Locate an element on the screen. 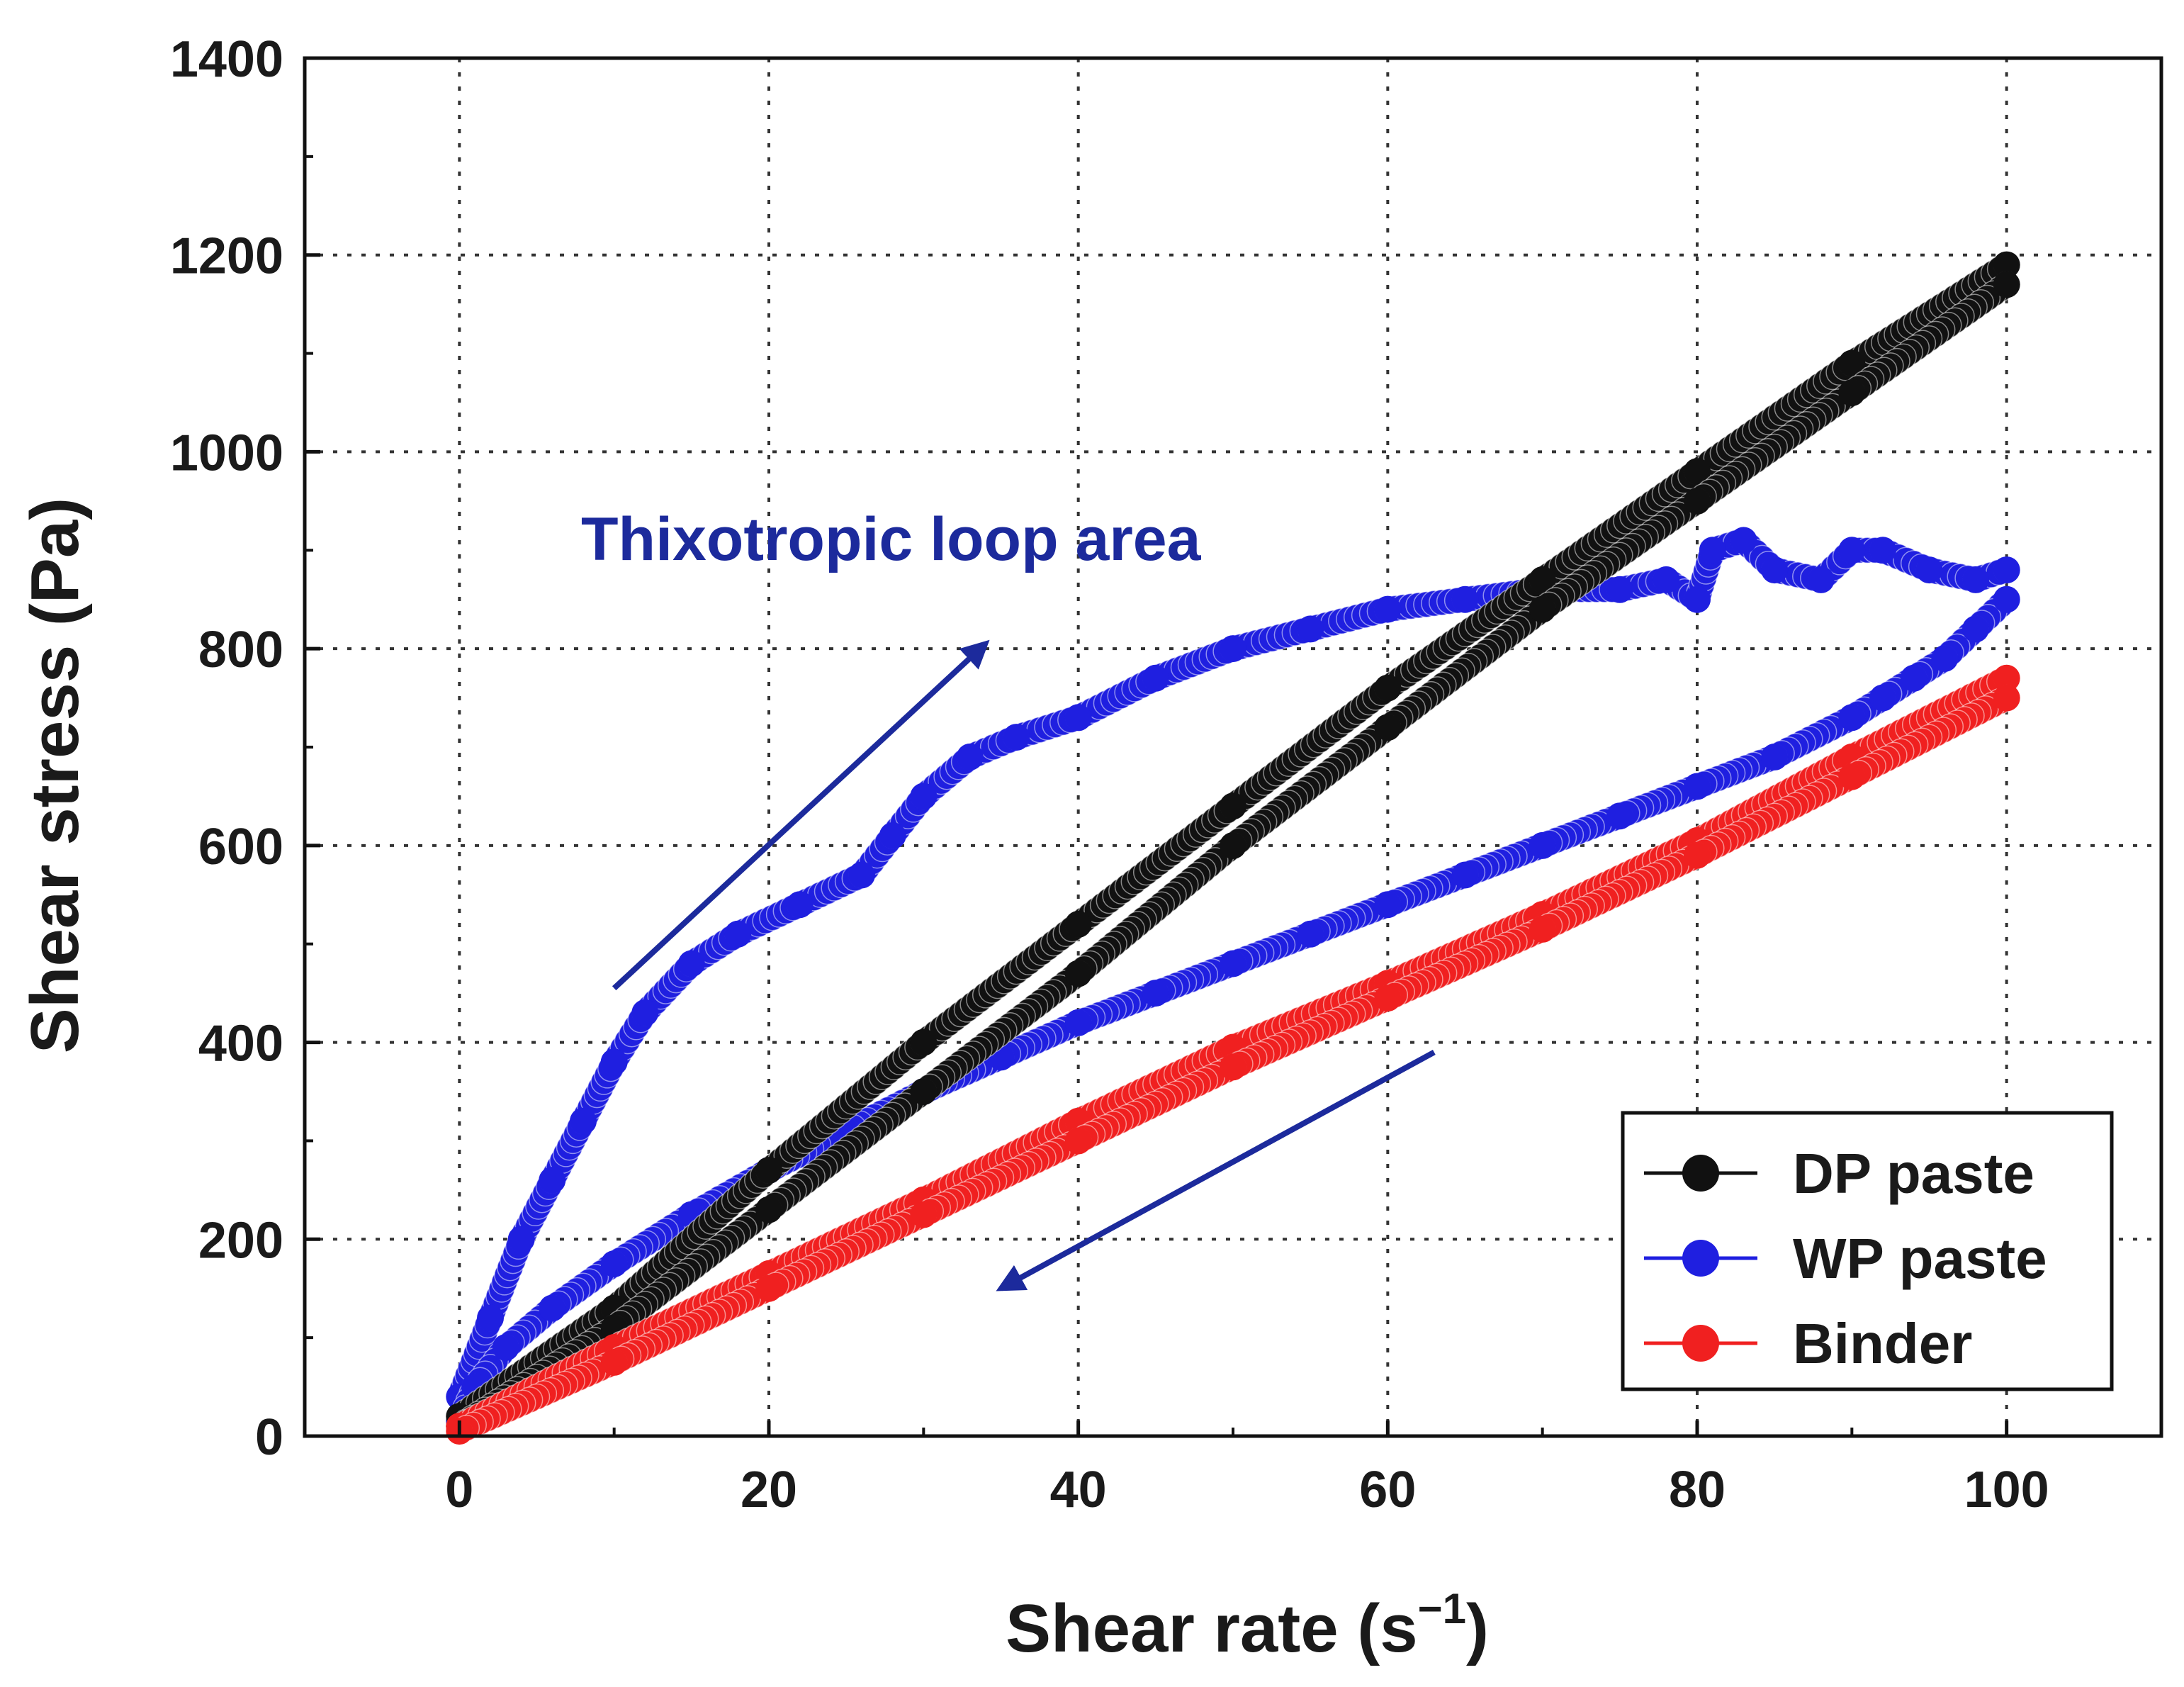 This screenshot has width=2184, height=1687. y-tick-label-1: 200 is located at coordinates (240, 1240).